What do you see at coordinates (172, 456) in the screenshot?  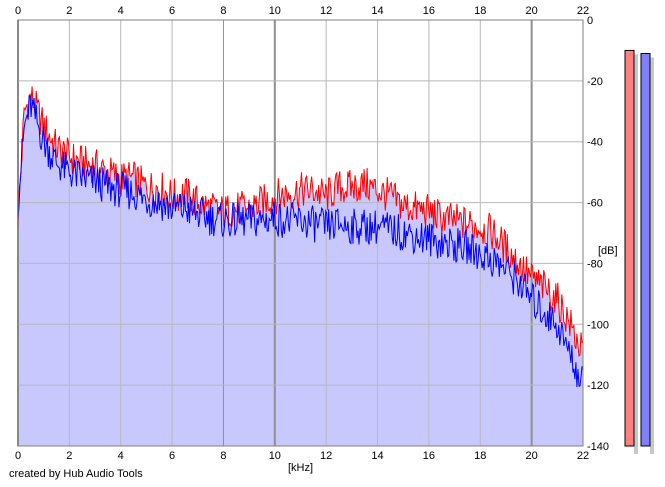 I see `x-tick-label-bottom: 6` at bounding box center [172, 456].